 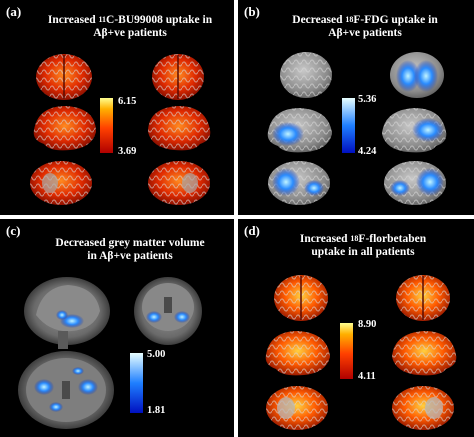 What do you see at coordinates (178, 77) in the screenshot?
I see `brain-a-top-right` at bounding box center [178, 77].